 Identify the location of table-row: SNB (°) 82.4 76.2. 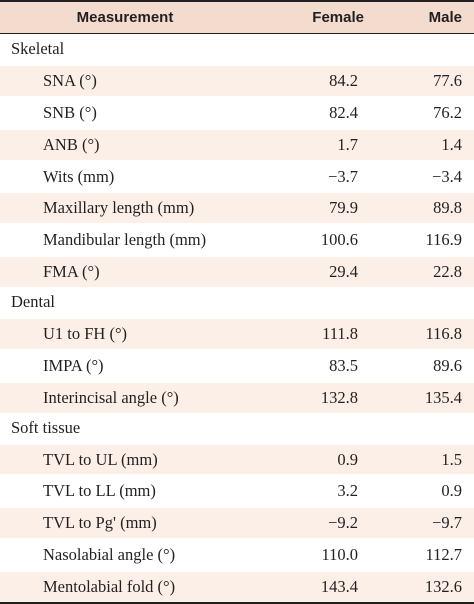
(237, 112).